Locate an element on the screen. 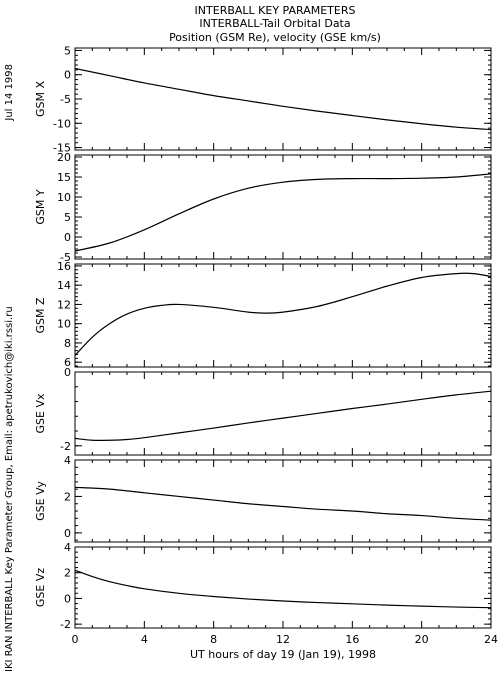 Image resolution: width=504 pixels, height=684 pixels. y-tick-label: 20 is located at coordinates (64, 157).